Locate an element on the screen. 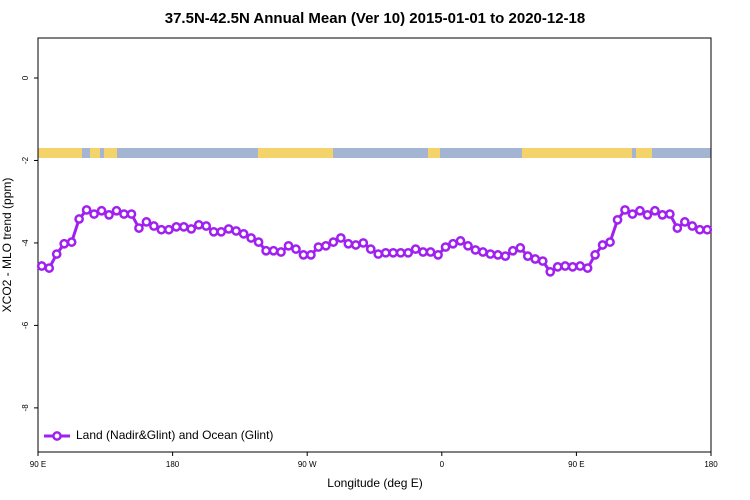  x-tick-label: 90 W is located at coordinates (307, 464).